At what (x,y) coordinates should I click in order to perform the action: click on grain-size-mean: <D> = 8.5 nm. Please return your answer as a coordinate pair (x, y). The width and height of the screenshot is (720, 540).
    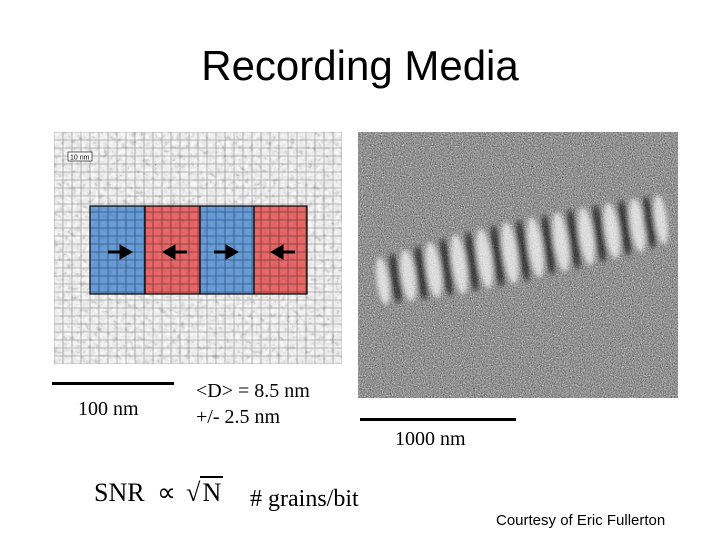
    Looking at the image, I should click on (253, 391).